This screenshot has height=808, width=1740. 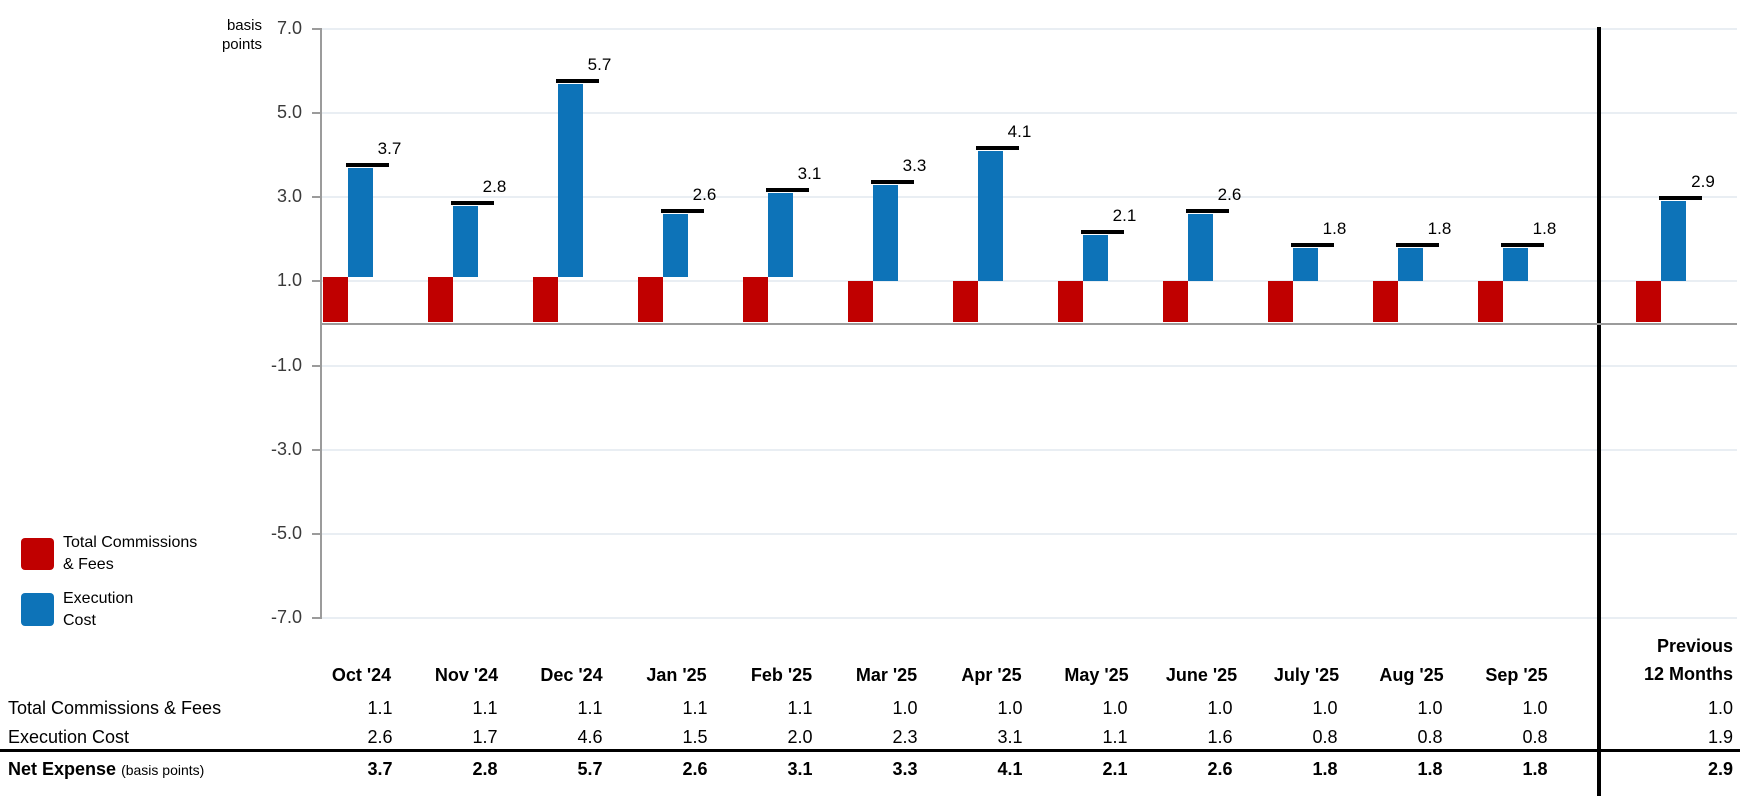 What do you see at coordinates (905, 769) in the screenshot?
I see `cell-net-expense: 3.3` at bounding box center [905, 769].